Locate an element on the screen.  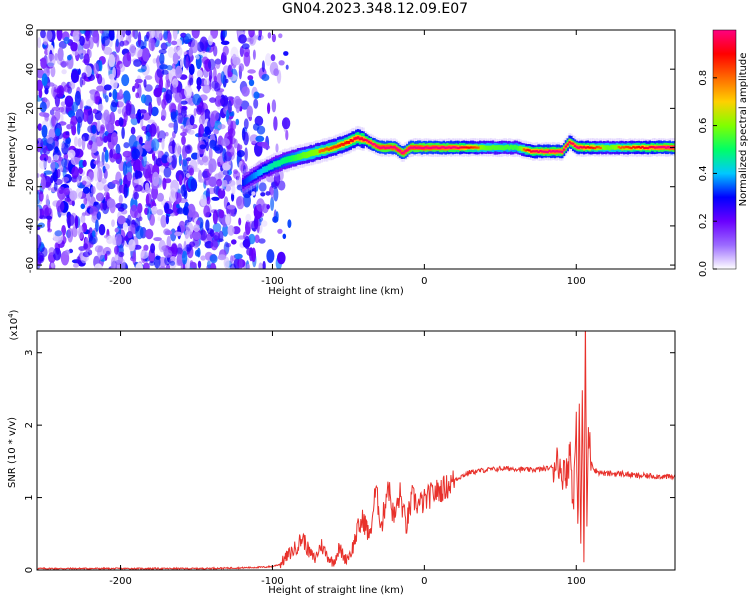
signal-ridge is located at coordinates (458, 160).